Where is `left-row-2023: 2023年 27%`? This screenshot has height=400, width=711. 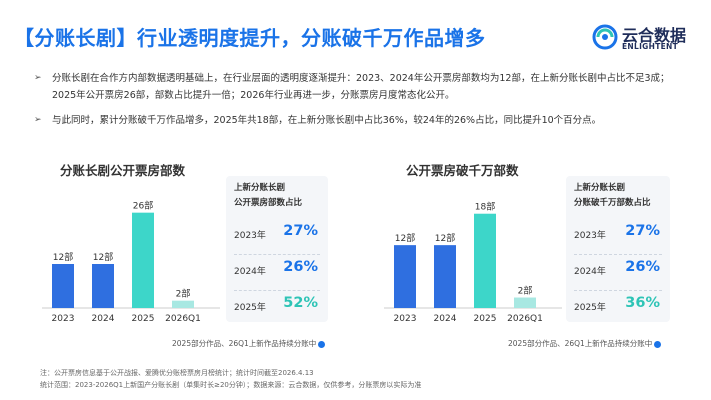
left-row-2023: 2023年 27% is located at coordinates (277, 234).